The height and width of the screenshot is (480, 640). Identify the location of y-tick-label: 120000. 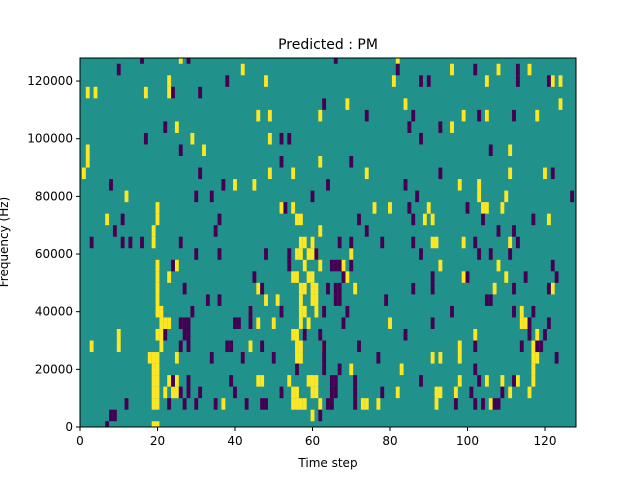
(50, 81).